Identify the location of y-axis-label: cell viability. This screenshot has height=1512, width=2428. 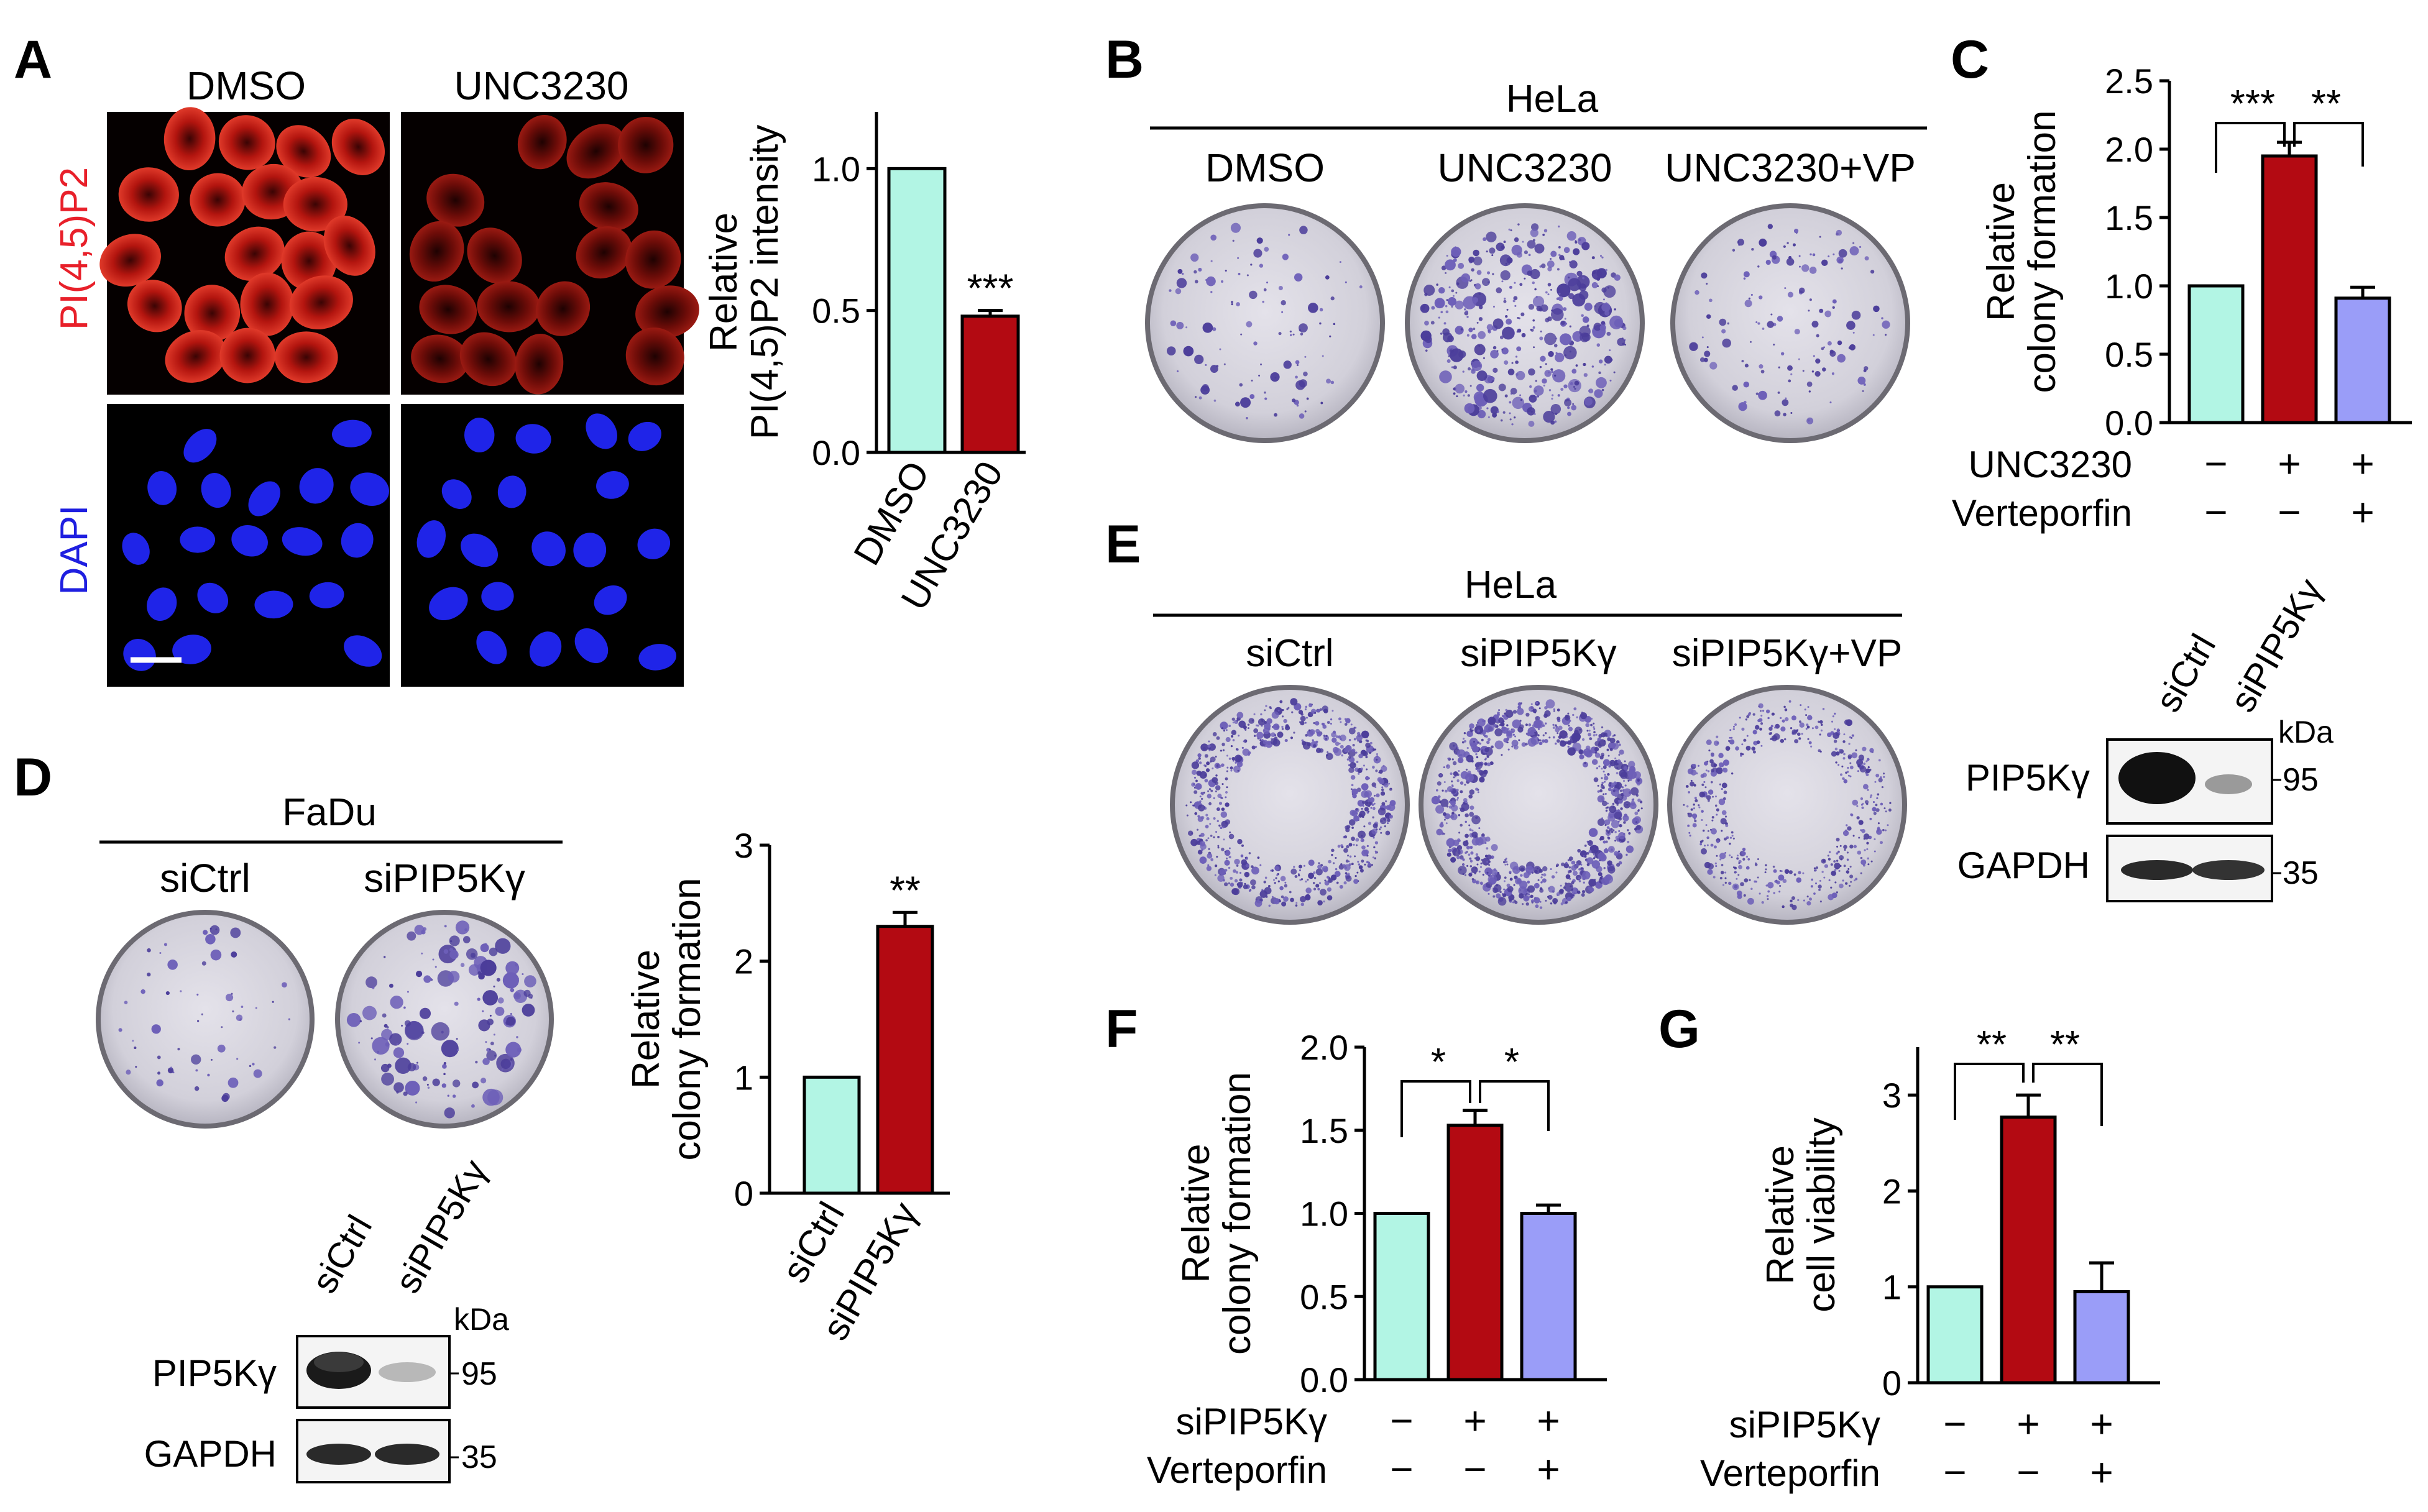
(1821, 1215).